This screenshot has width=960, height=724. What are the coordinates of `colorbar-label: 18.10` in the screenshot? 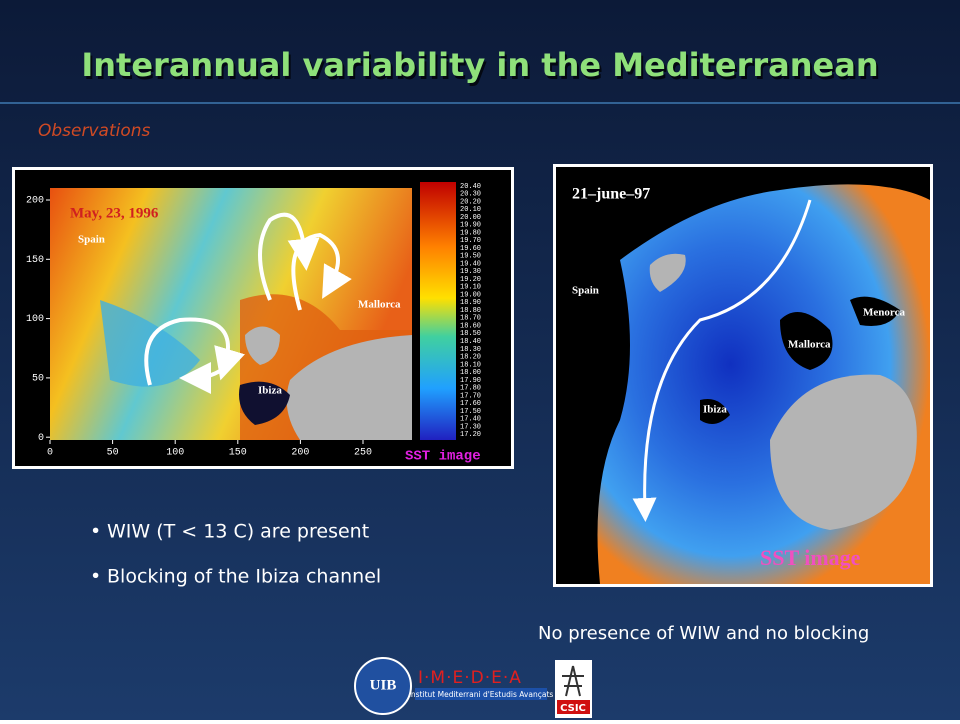 It's located at (470, 365).